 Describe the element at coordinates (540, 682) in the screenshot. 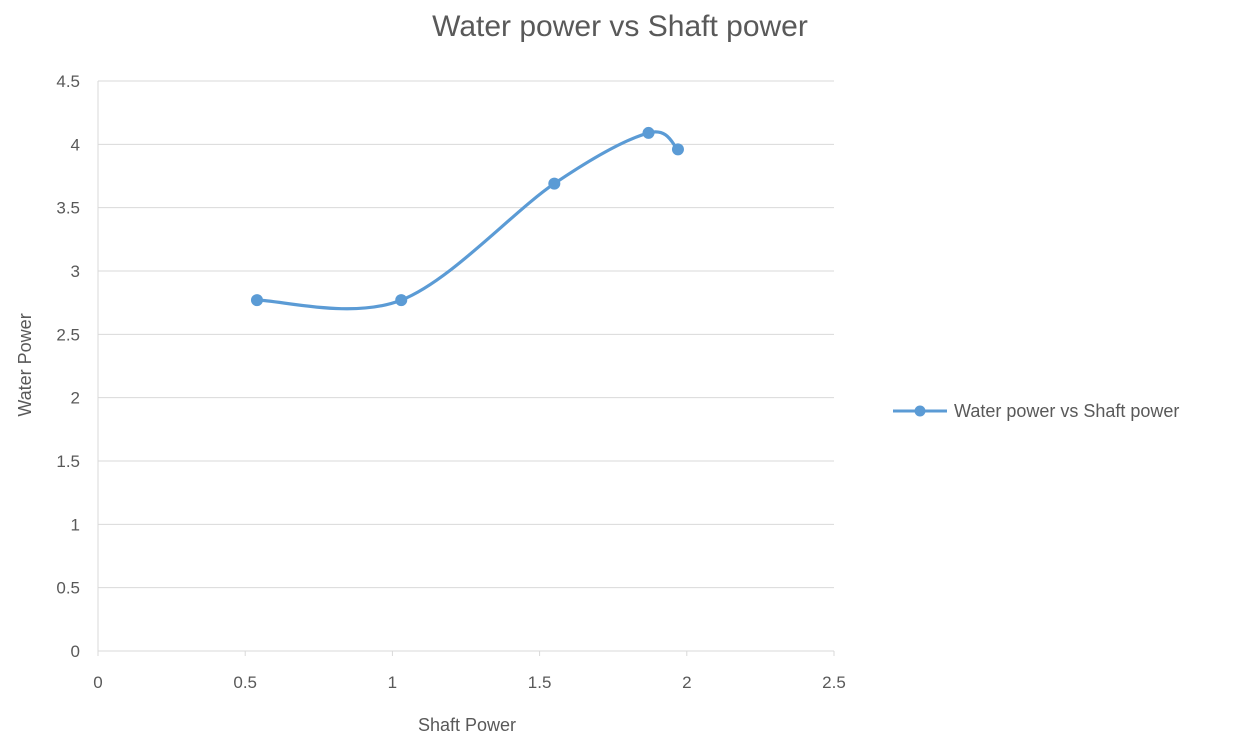

I see `x-tick-label: 1.5` at that location.